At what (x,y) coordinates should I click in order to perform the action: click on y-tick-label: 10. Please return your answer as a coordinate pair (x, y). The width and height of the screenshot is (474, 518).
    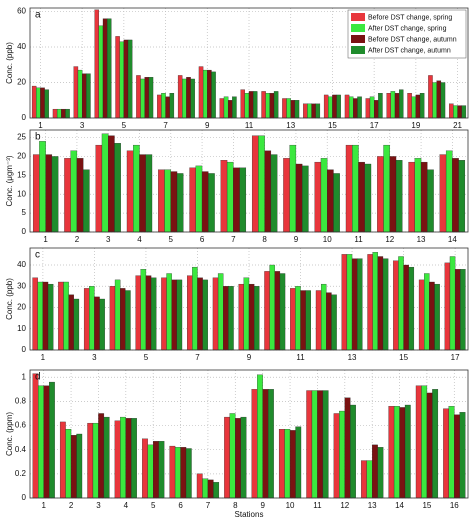
    Looking at the image, I should click on (21, 328).